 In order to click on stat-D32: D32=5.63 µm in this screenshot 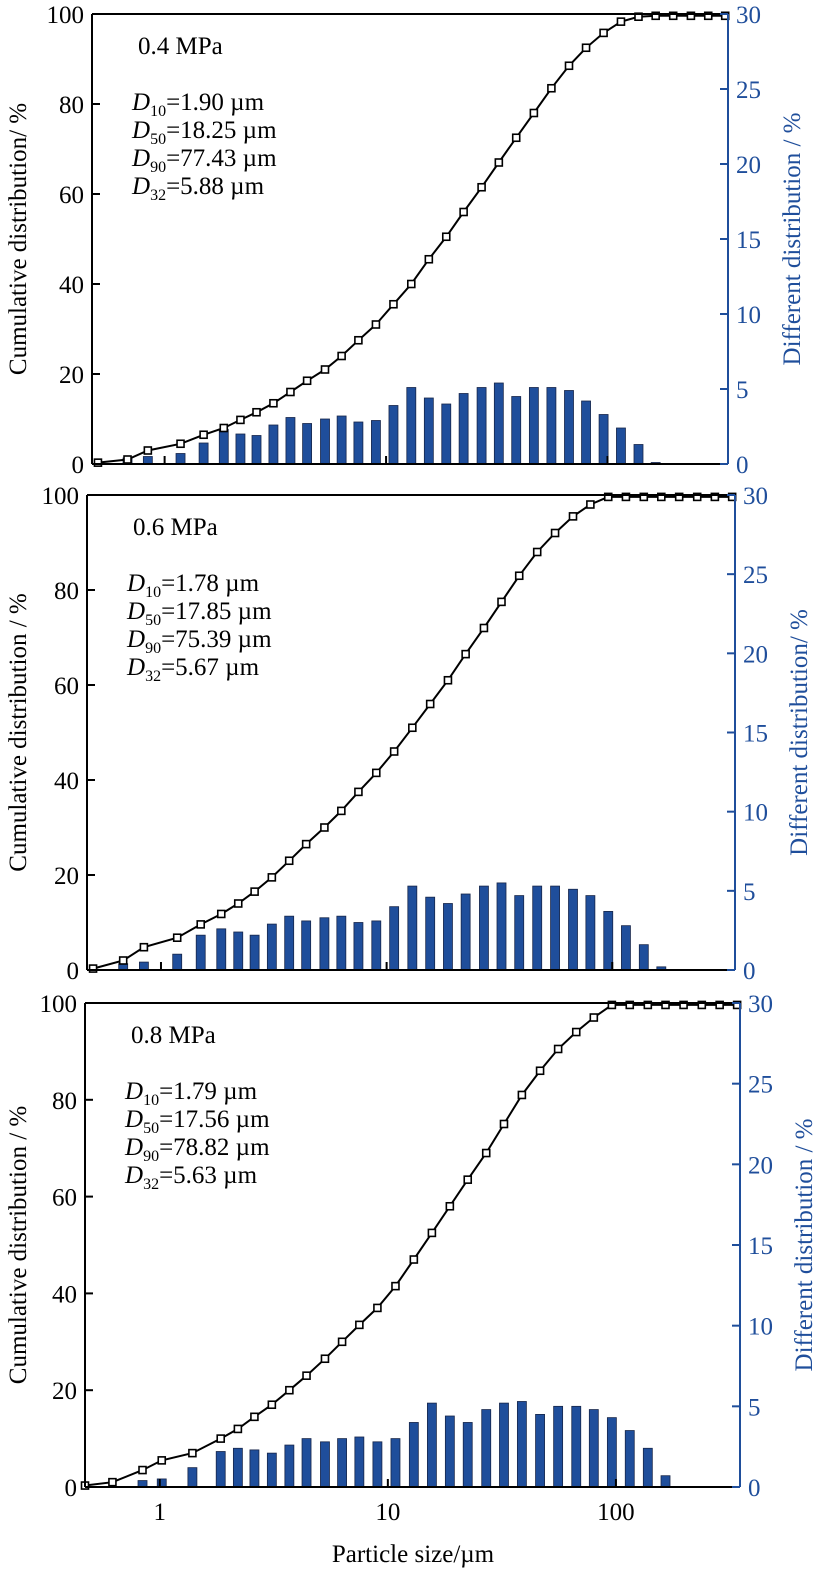, I will do `click(191, 1177)`.